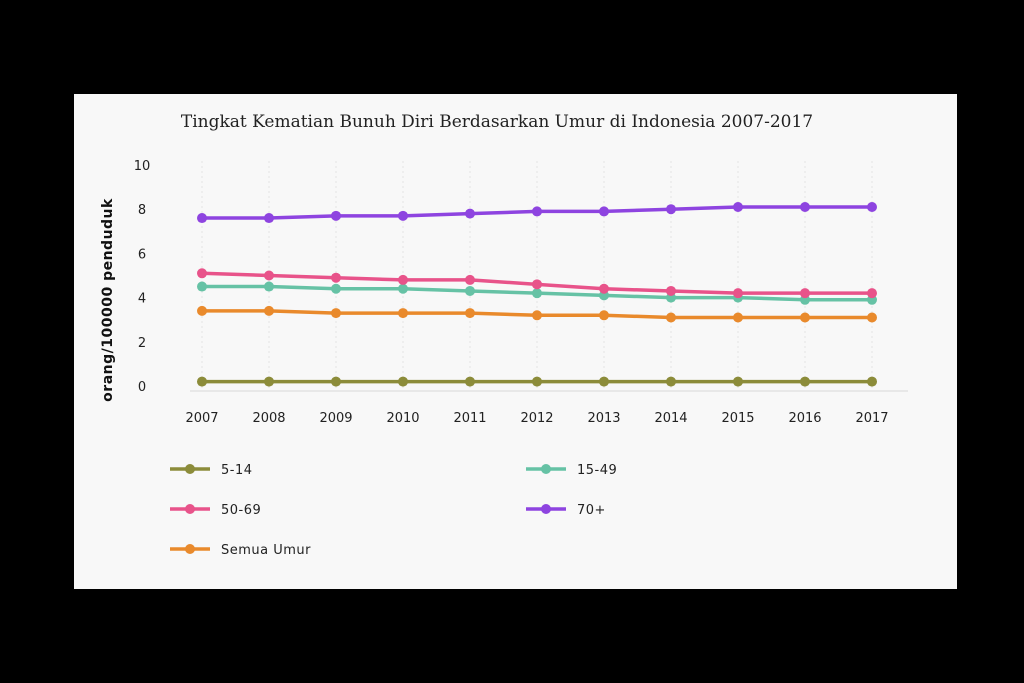 This screenshot has width=1024, height=683. What do you see at coordinates (571, 470) in the screenshot?
I see `legend-item: 15-49` at bounding box center [571, 470].